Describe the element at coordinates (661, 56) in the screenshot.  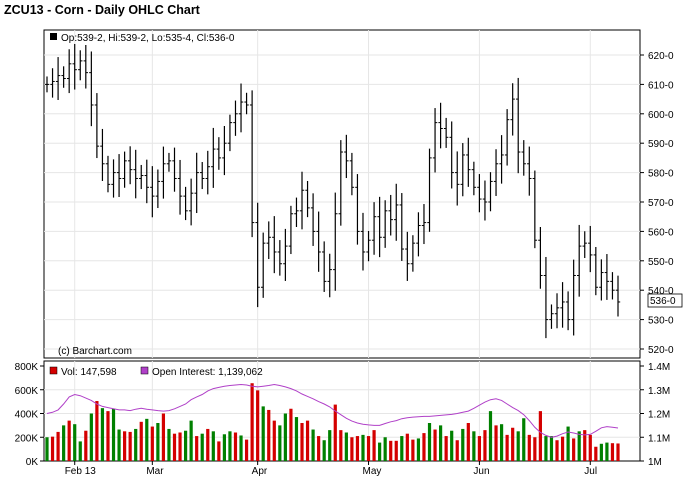
I see `price-tick-label: 620-0` at that location.